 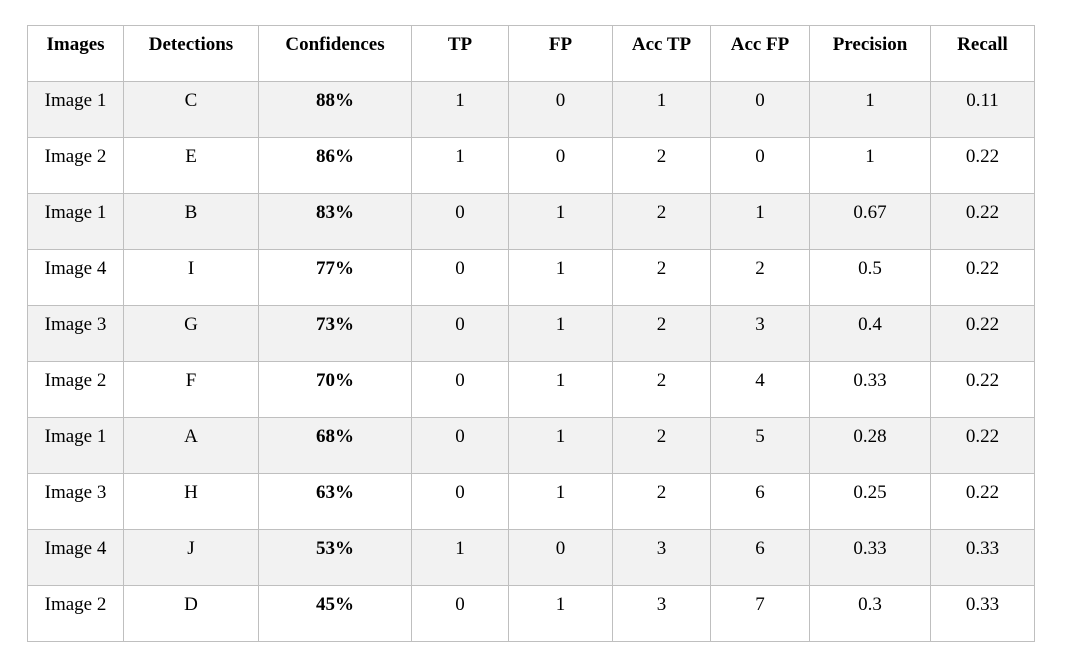 What do you see at coordinates (191, 109) in the screenshot?
I see `table-cell: C` at bounding box center [191, 109].